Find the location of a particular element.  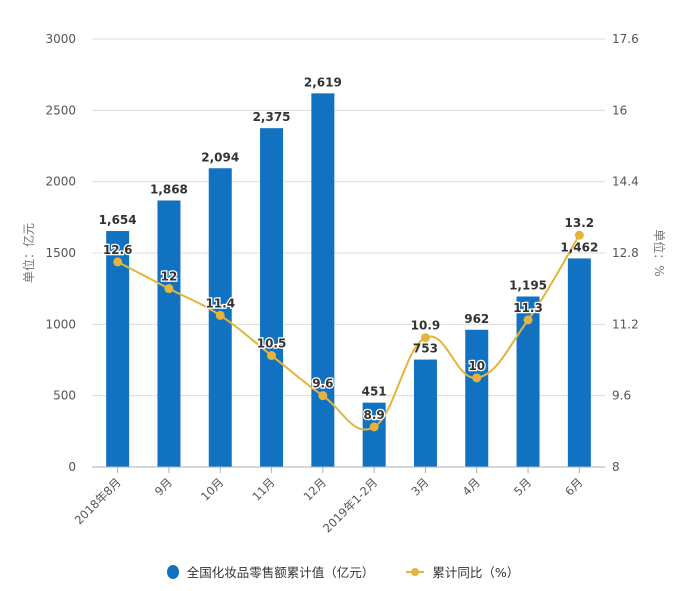

bar-value-label: 753 is located at coordinates (425, 349).